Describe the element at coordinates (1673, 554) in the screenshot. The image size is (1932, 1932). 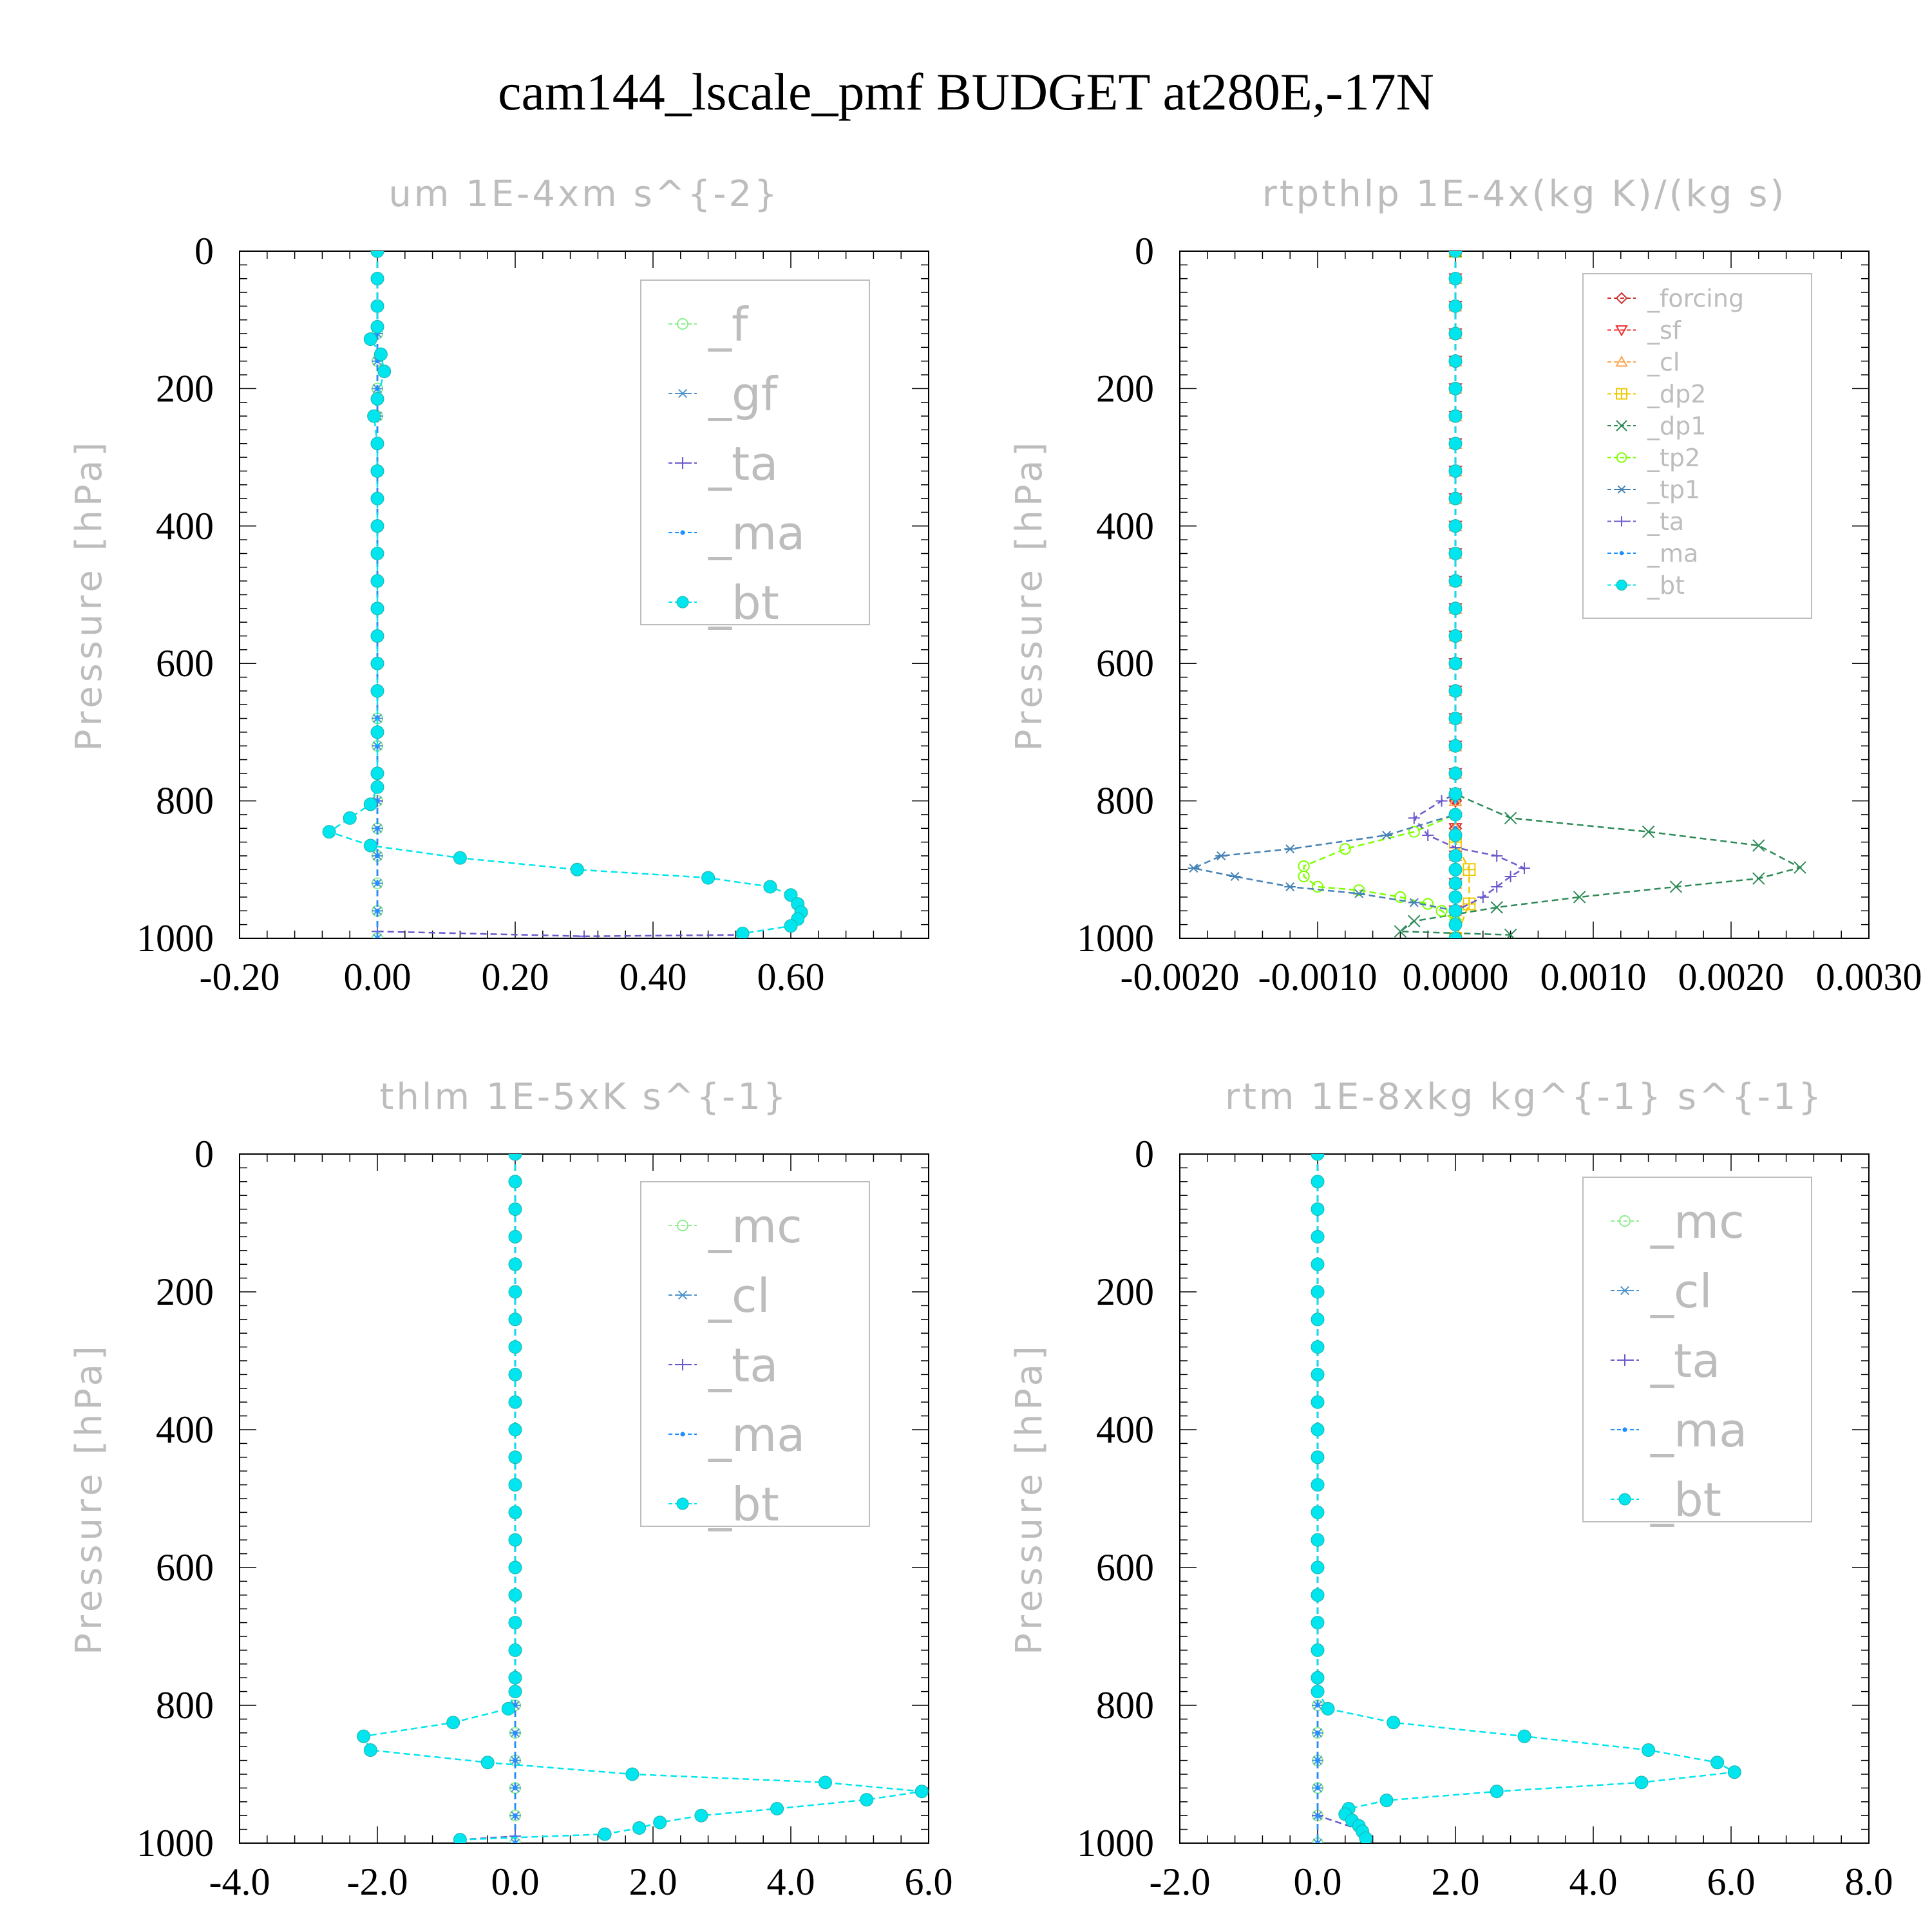
I see `legend-label: _ma` at that location.